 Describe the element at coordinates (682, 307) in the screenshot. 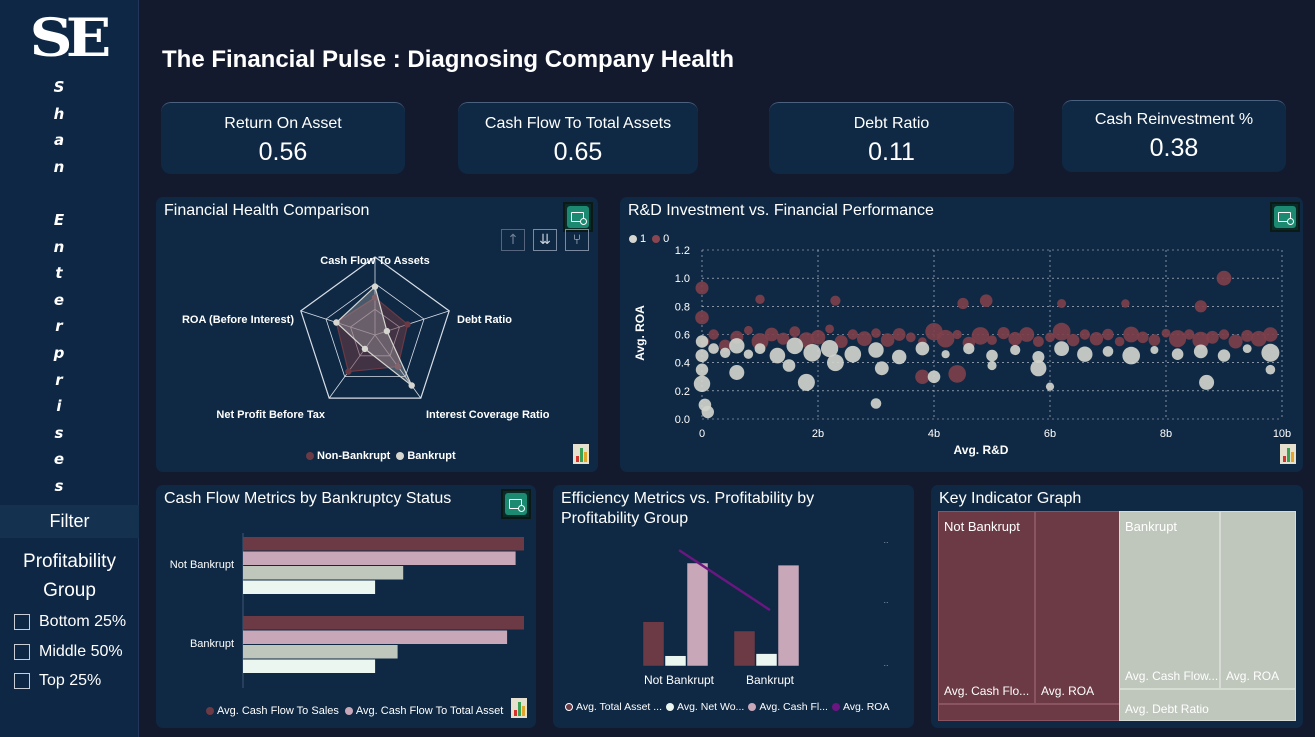

I see `scatter-y-tick: 0.8` at that location.